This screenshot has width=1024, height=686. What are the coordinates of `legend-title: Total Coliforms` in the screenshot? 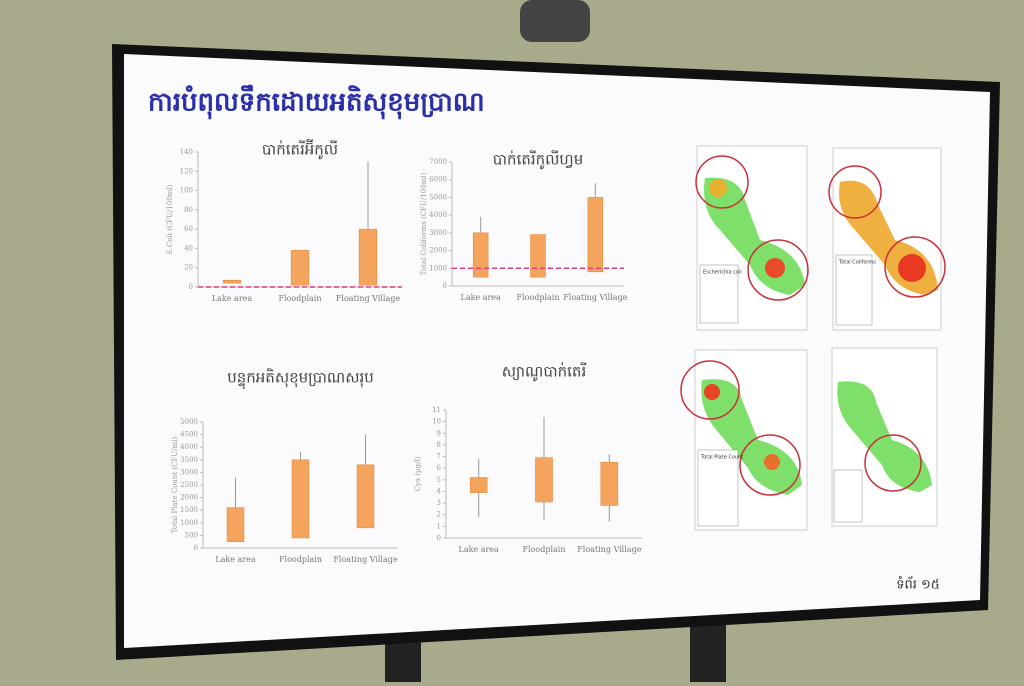 It's located at (857, 263).